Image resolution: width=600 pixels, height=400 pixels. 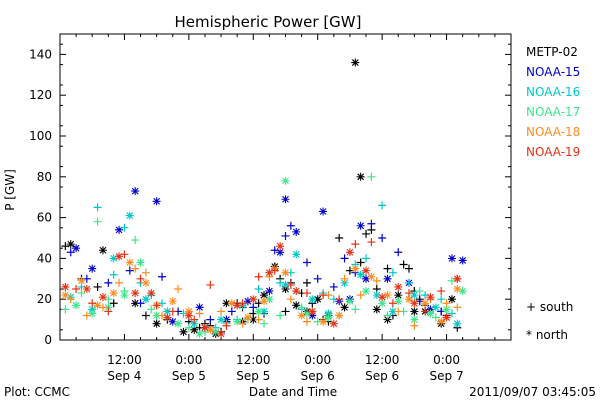 I want to click on legend-entry: NOAA-17, so click(x=553, y=112).